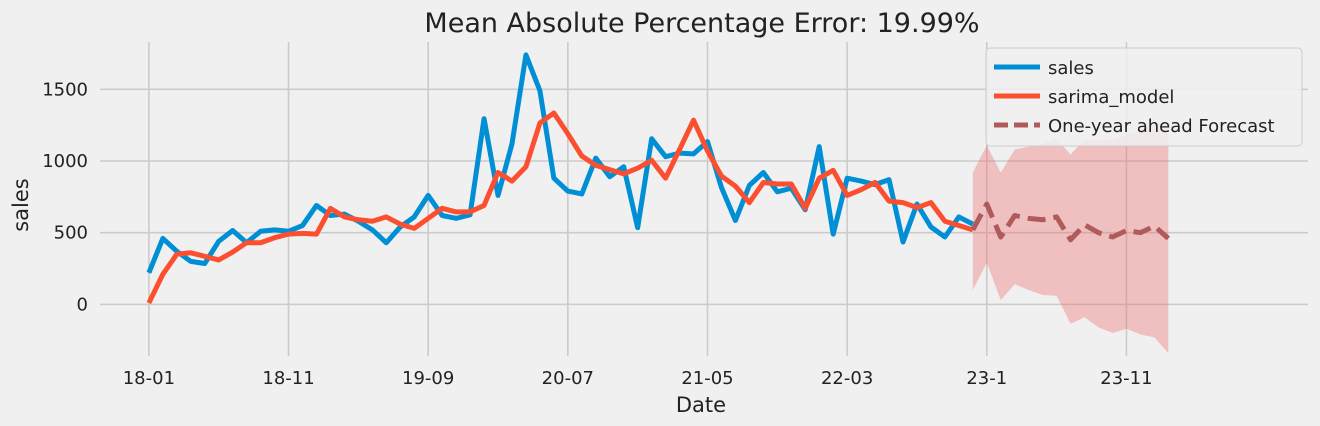 The height and width of the screenshot is (426, 1320). I want to click on legend-box, so click(1144, 97).